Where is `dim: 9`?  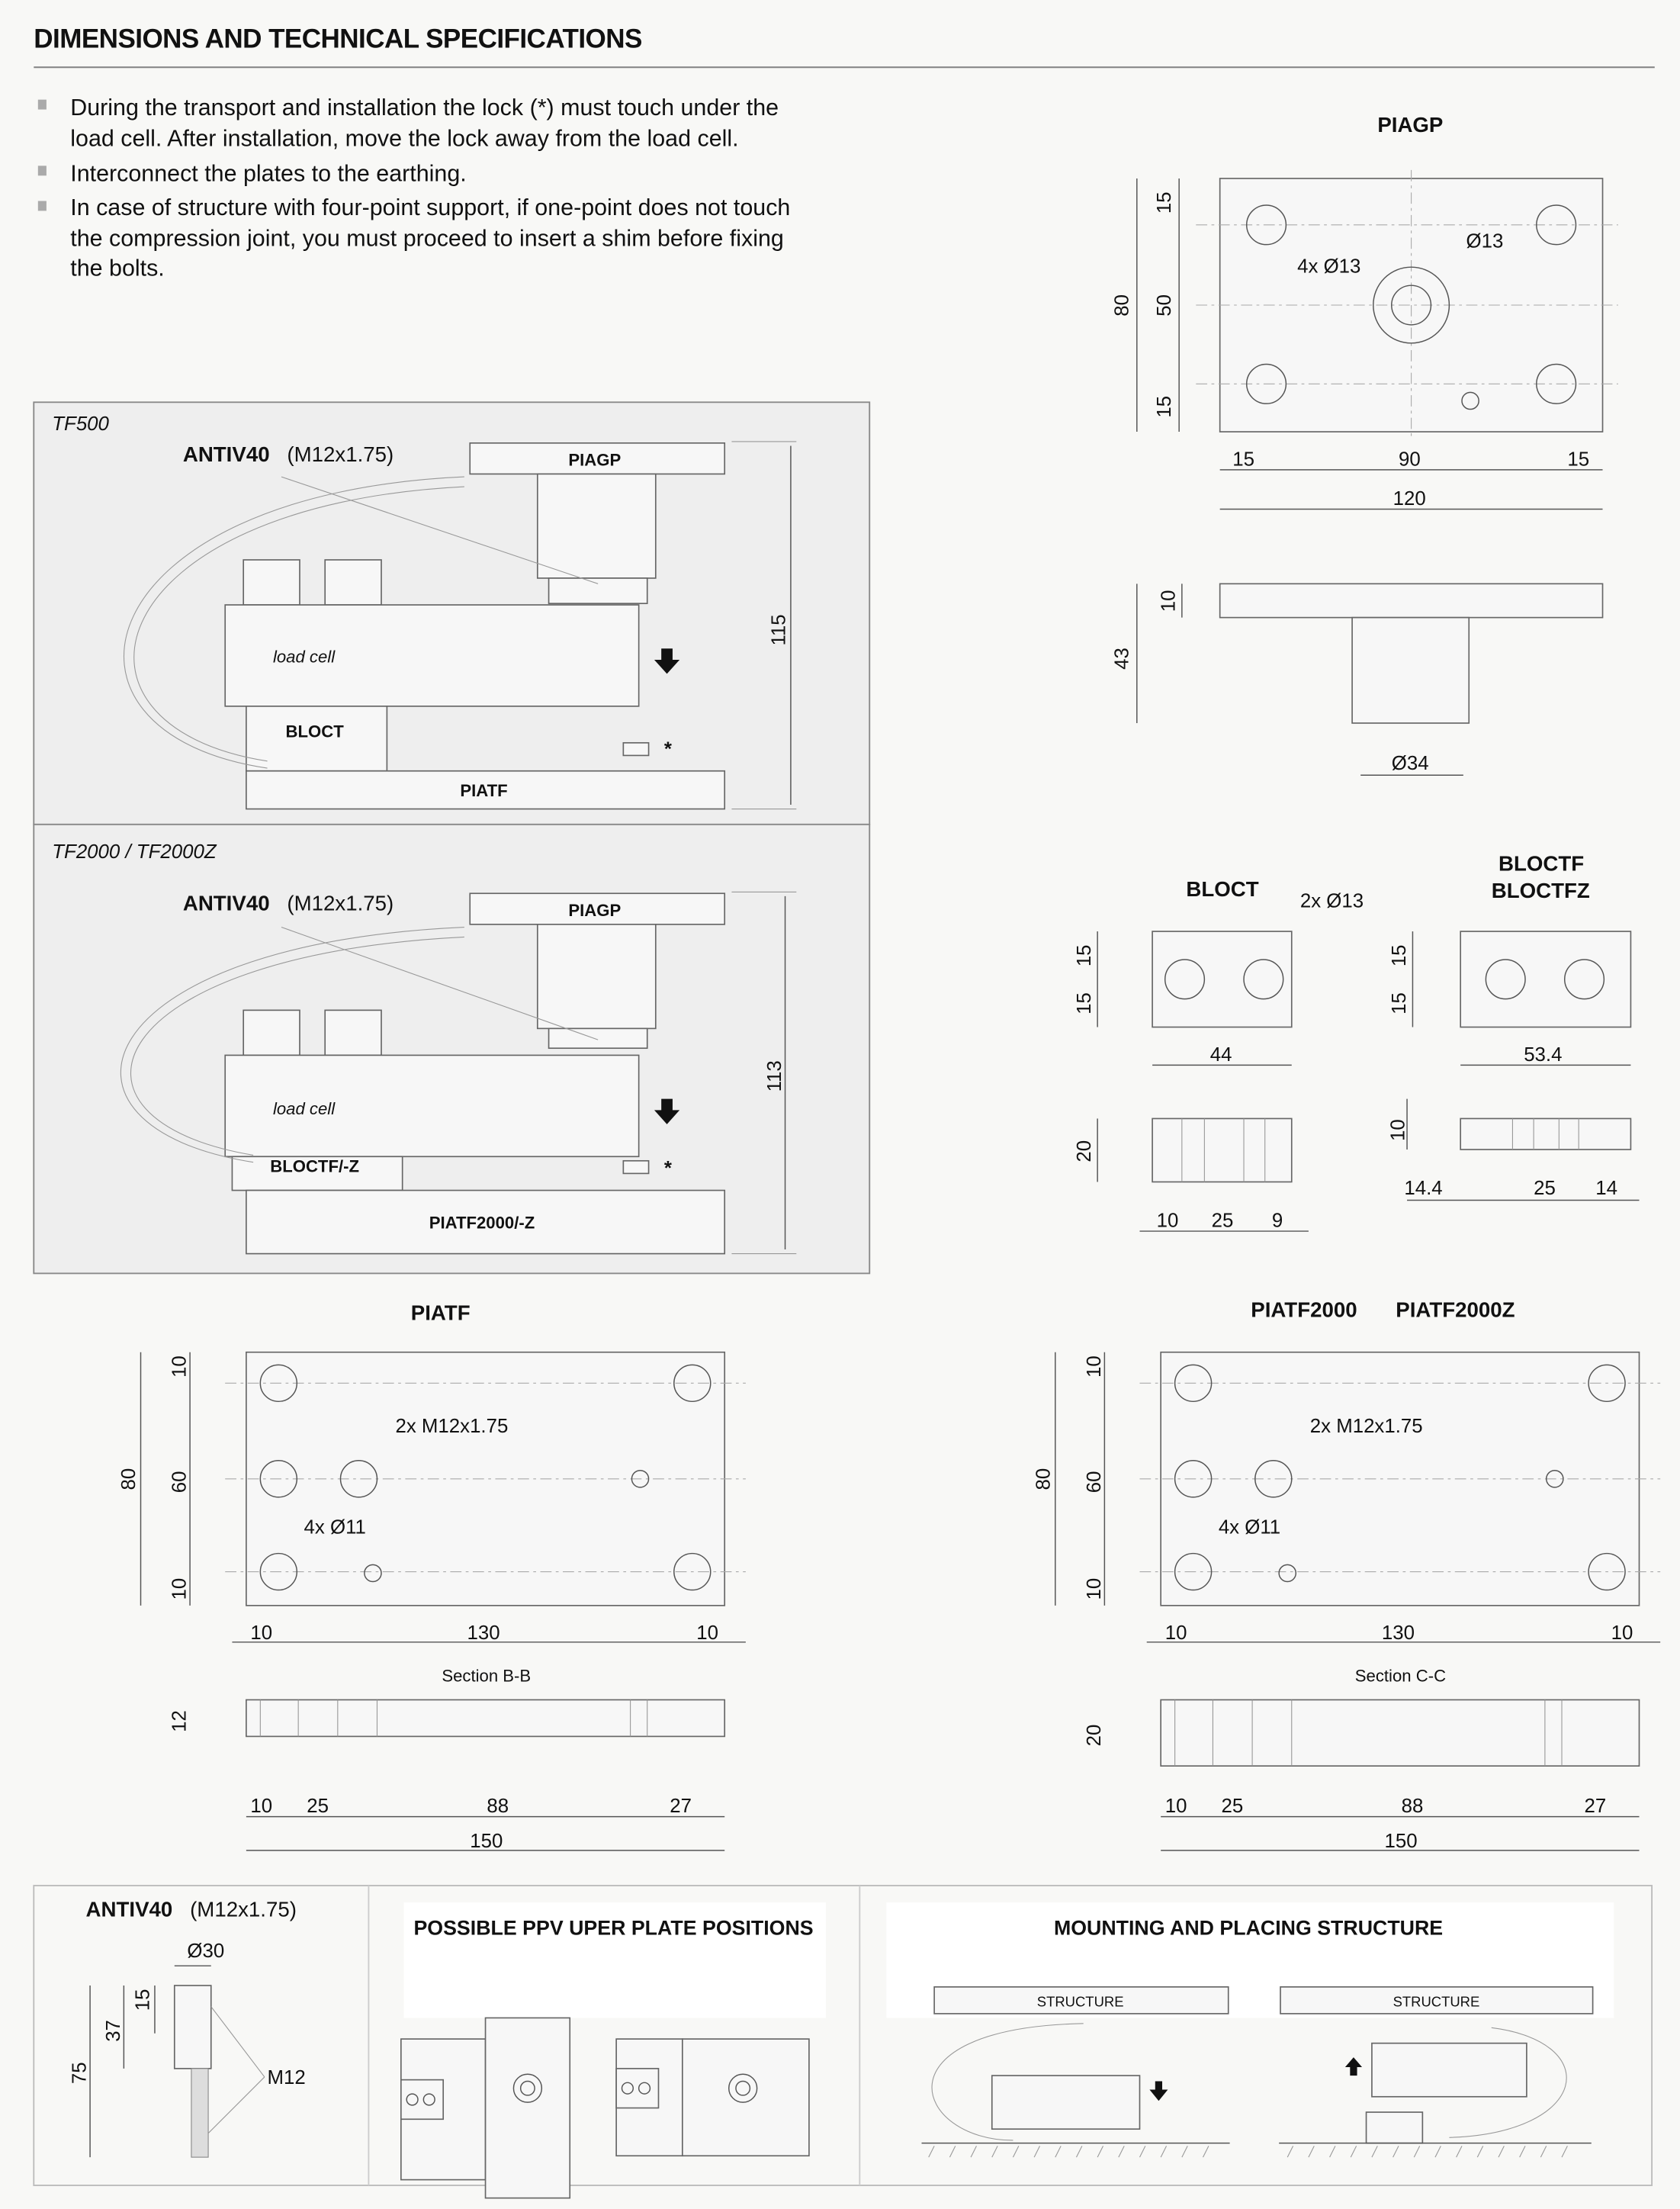 dim: 9 is located at coordinates (1277, 1221).